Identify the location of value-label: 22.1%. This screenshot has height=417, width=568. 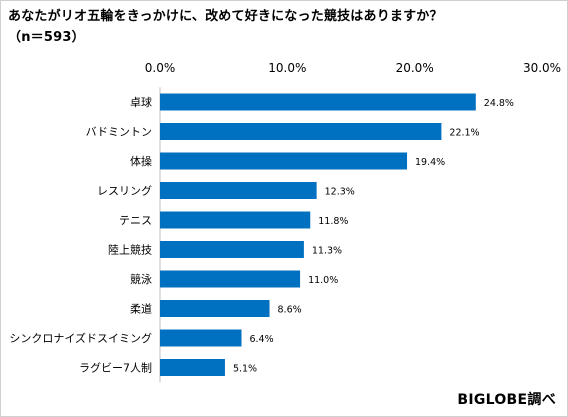
(464, 133).